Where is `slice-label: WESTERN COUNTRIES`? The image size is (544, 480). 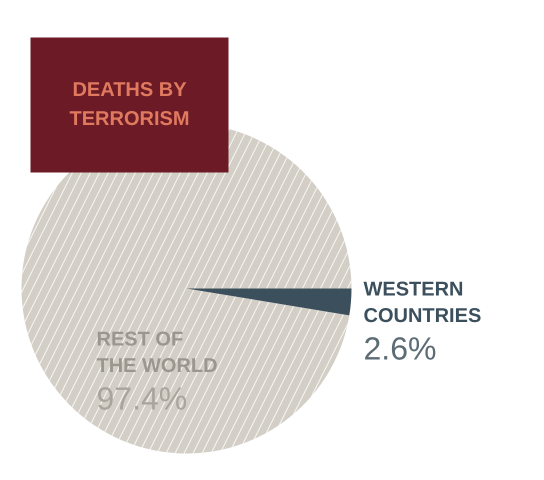
slice-label: WESTERN COUNTRIES is located at coordinates (423, 302).